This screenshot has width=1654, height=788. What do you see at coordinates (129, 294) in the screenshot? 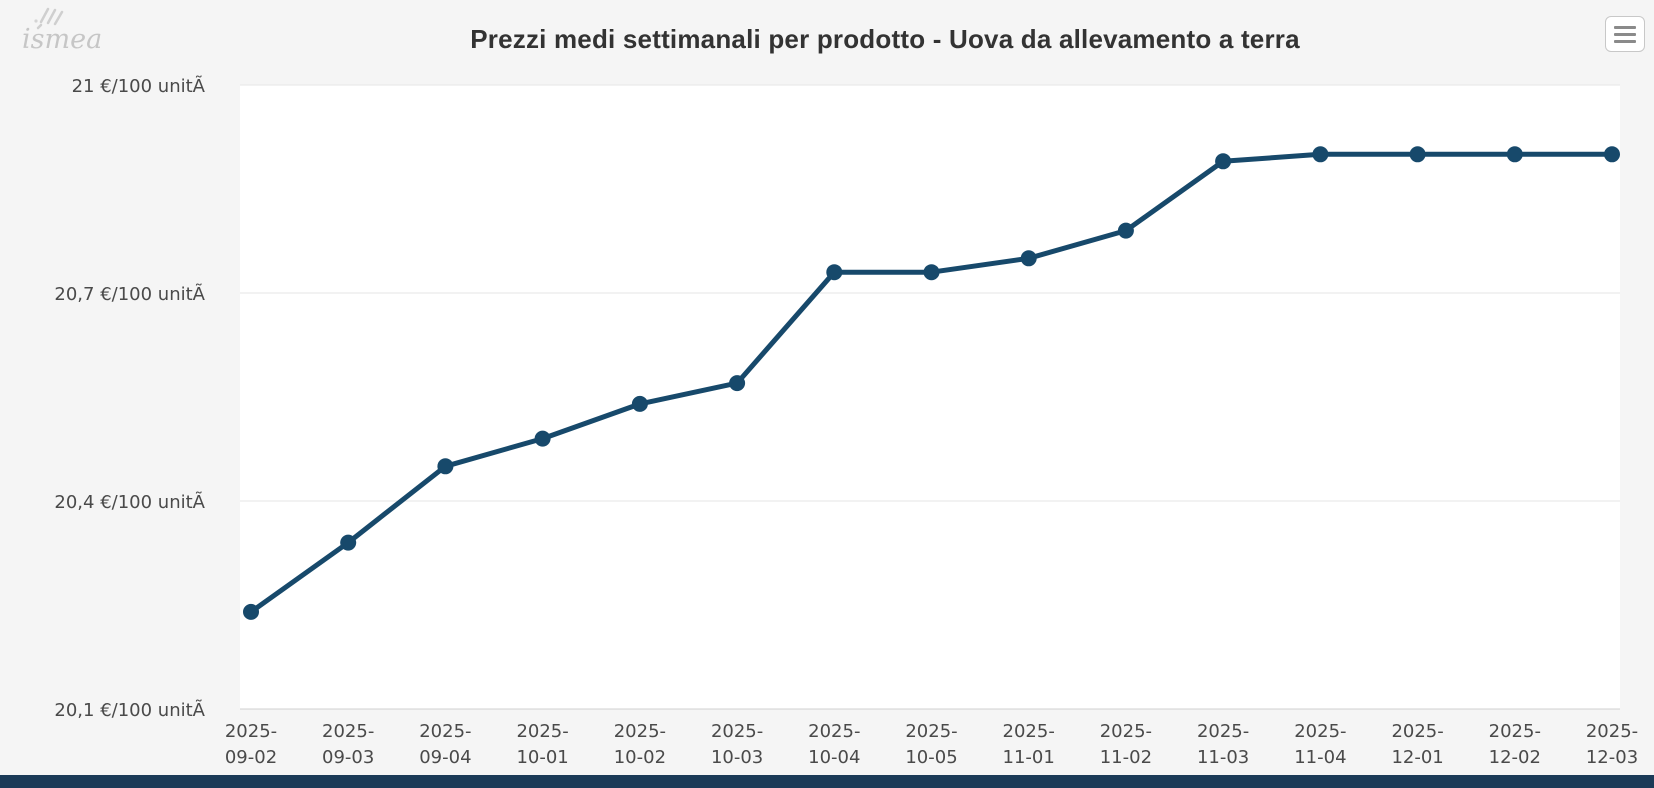
I see `y-axis-label: 20,7 €/100 unitÃ` at bounding box center [129, 294].